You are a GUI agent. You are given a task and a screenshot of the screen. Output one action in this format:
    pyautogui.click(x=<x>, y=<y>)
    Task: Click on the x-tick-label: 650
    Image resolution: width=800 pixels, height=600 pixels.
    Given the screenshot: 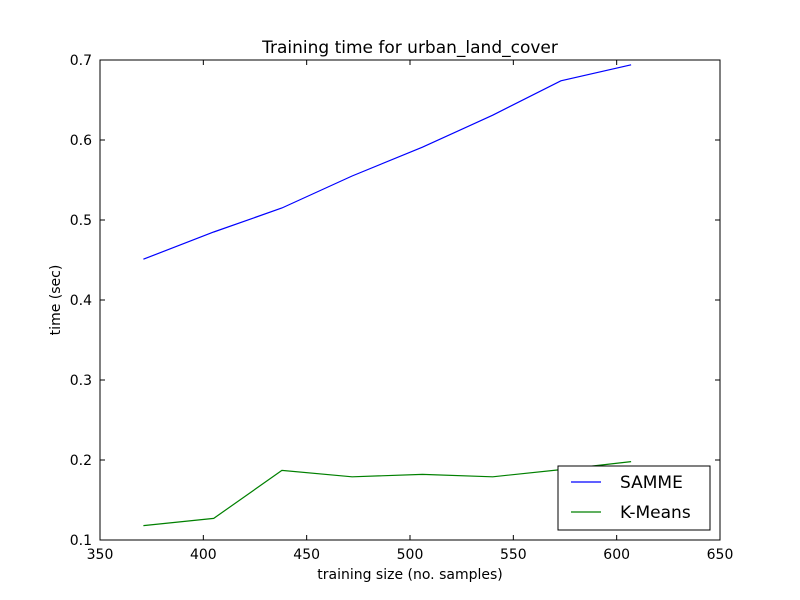 What is the action you would take?
    pyautogui.click(x=720, y=555)
    